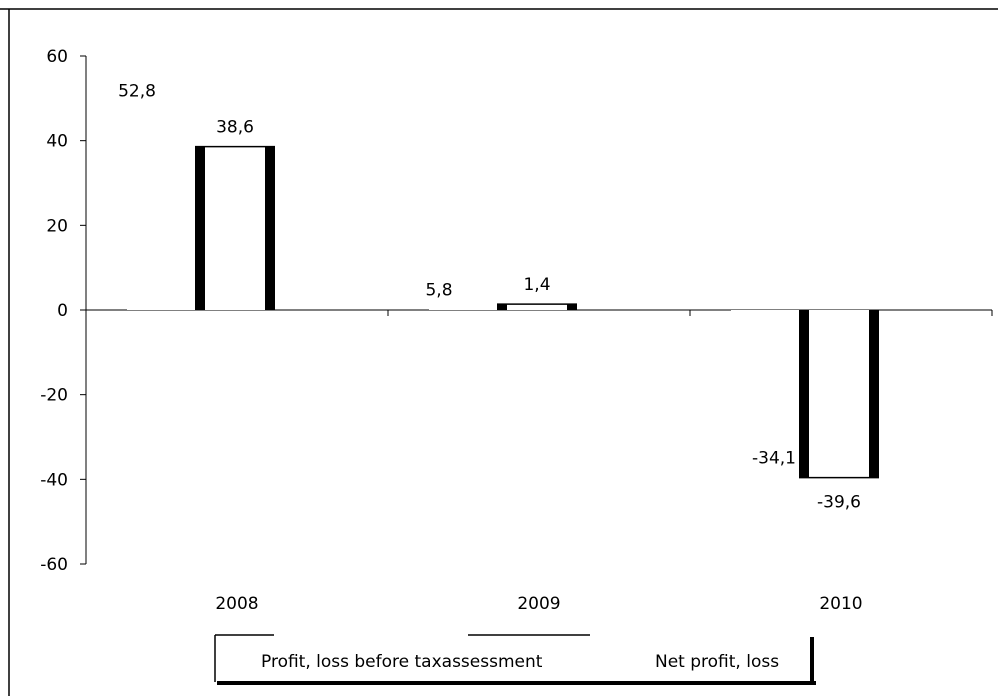 The image size is (998, 696). Describe the element at coordinates (54, 565) in the screenshot. I see `y-tick-label: -60` at that location.